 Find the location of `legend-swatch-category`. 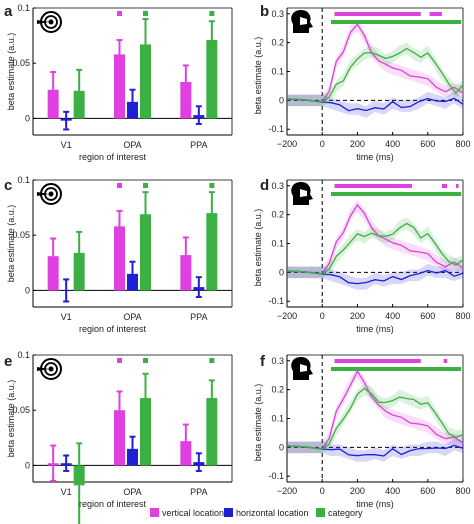

legend-swatch-category is located at coordinates (320, 512).